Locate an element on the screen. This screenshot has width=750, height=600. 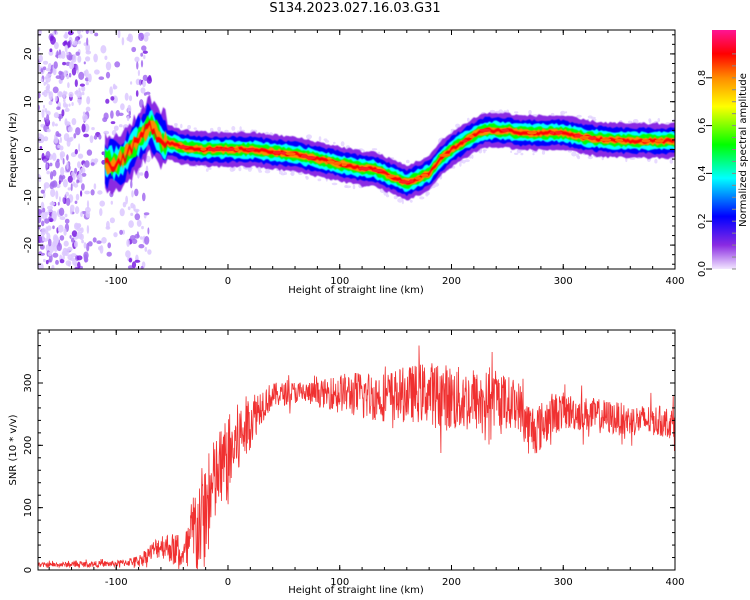
x-tick-label: 400 is located at coordinates (674, 582).